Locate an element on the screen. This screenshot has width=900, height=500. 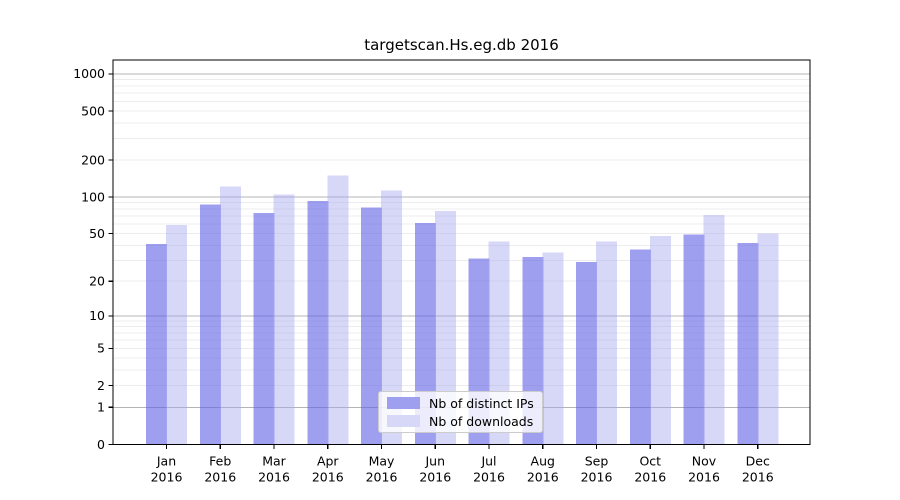
bar-distinct-ips-sep is located at coordinates (586, 353).